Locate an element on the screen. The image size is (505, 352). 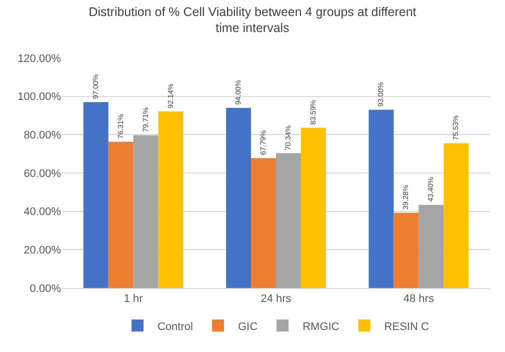
data-label: 83.59% is located at coordinates (313, 112).